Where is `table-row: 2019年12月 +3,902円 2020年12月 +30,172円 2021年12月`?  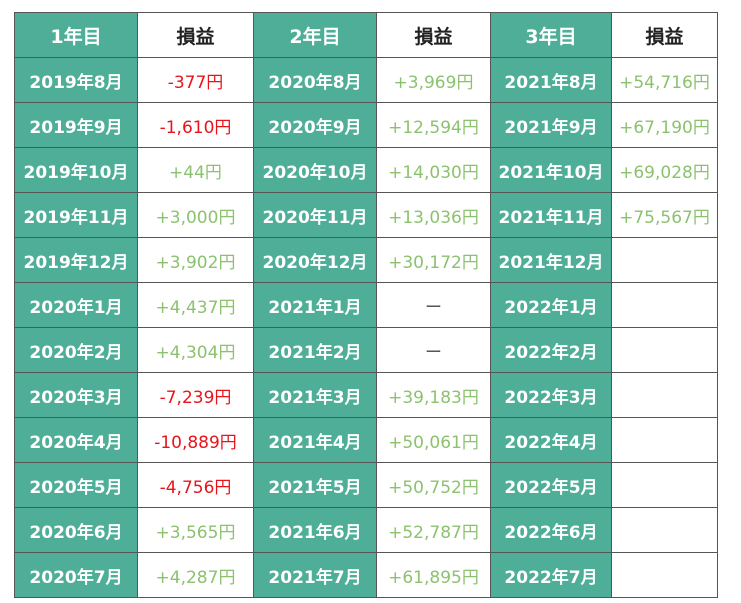
table-row: 2019年12月 +3,902円 2020年12月 +30,172円 2021年12月 is located at coordinates (366, 260).